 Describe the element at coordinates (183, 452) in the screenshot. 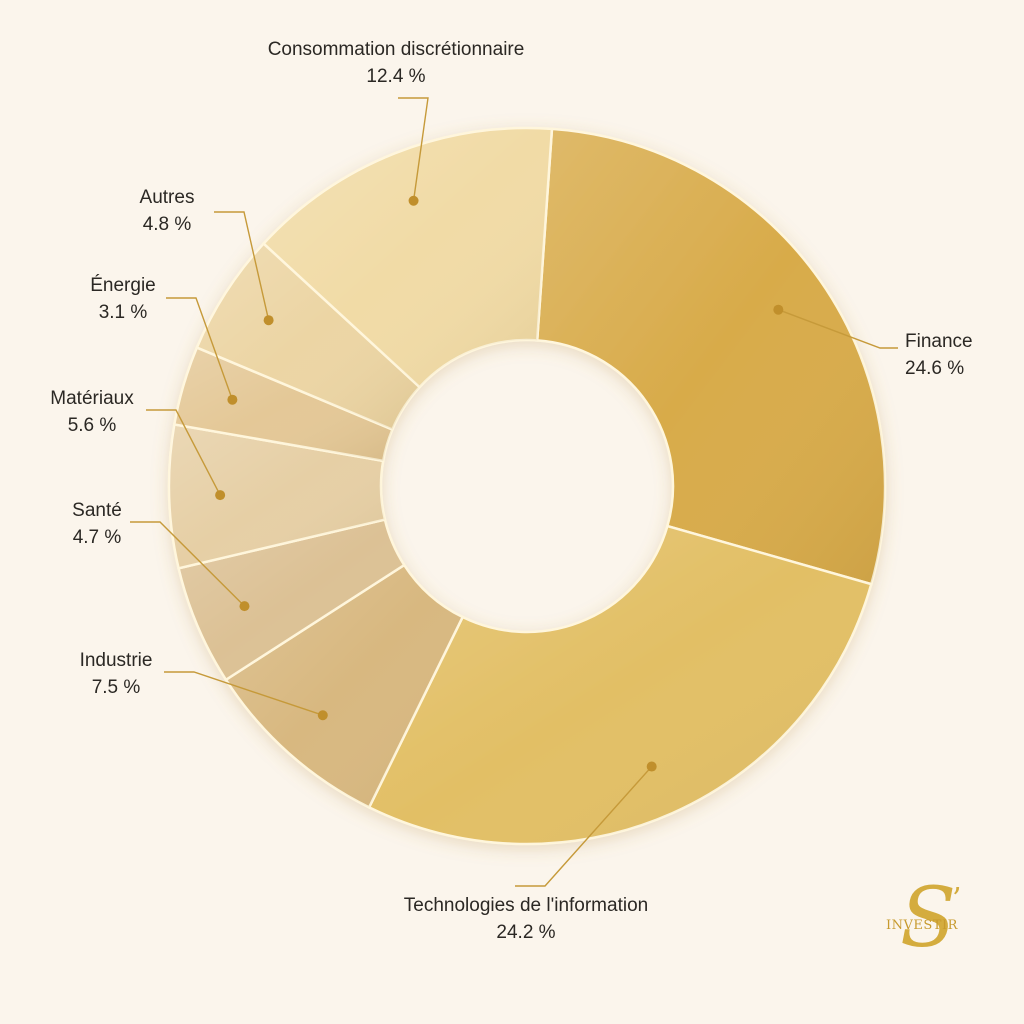

I see `leader-line-materiaux` at that location.